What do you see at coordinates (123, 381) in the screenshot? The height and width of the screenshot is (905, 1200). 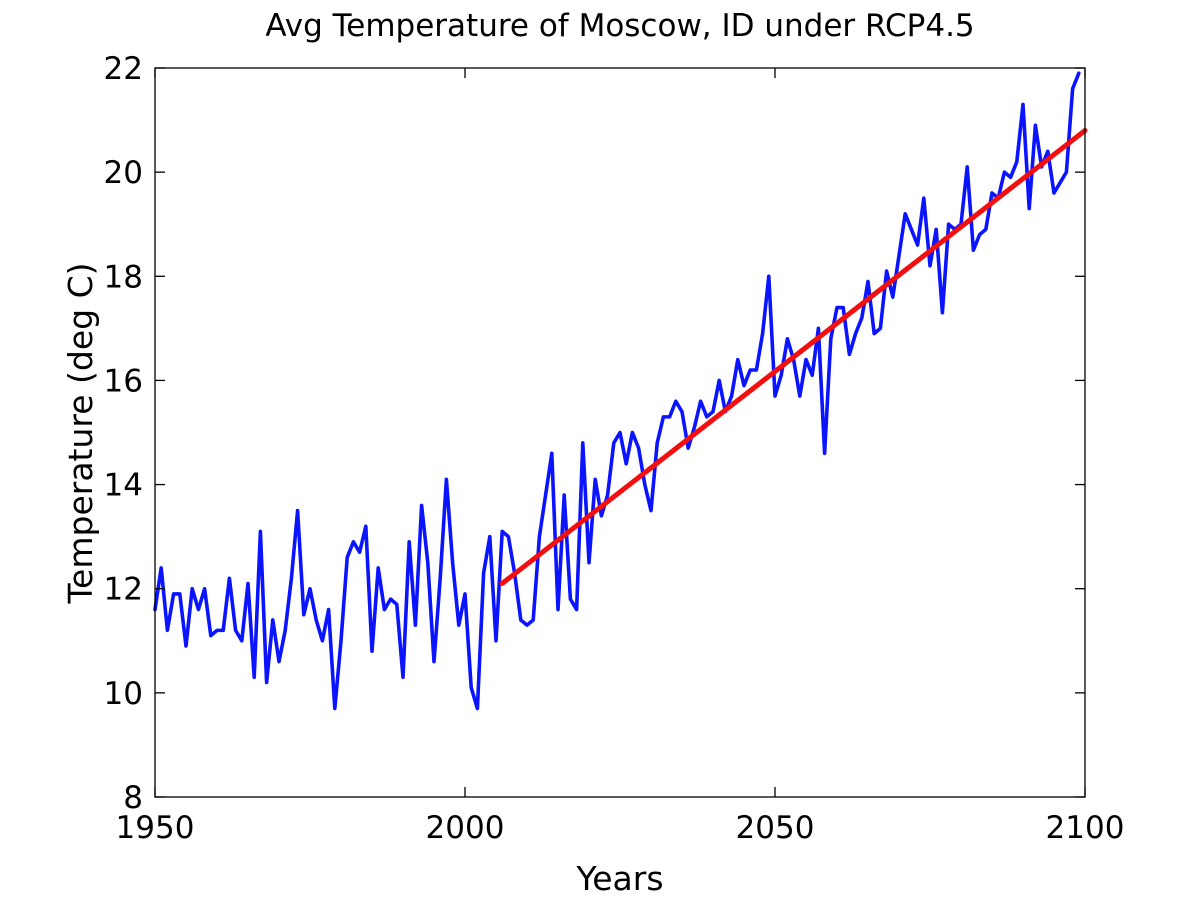 I see `y-tick-label: 16` at bounding box center [123, 381].